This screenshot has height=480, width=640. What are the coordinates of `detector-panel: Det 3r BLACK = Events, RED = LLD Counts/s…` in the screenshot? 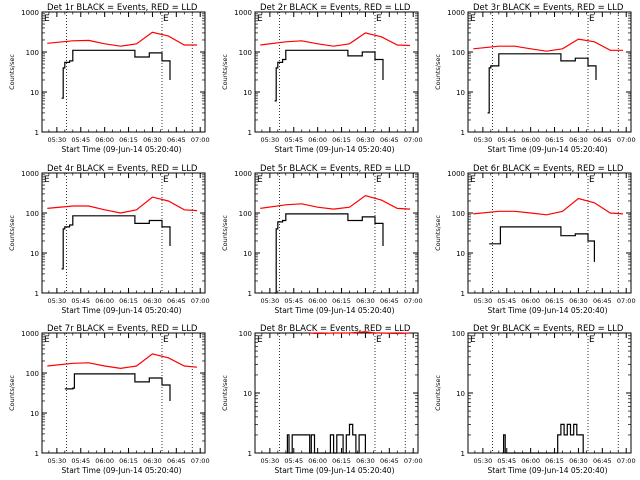 It's located at (535, 78).